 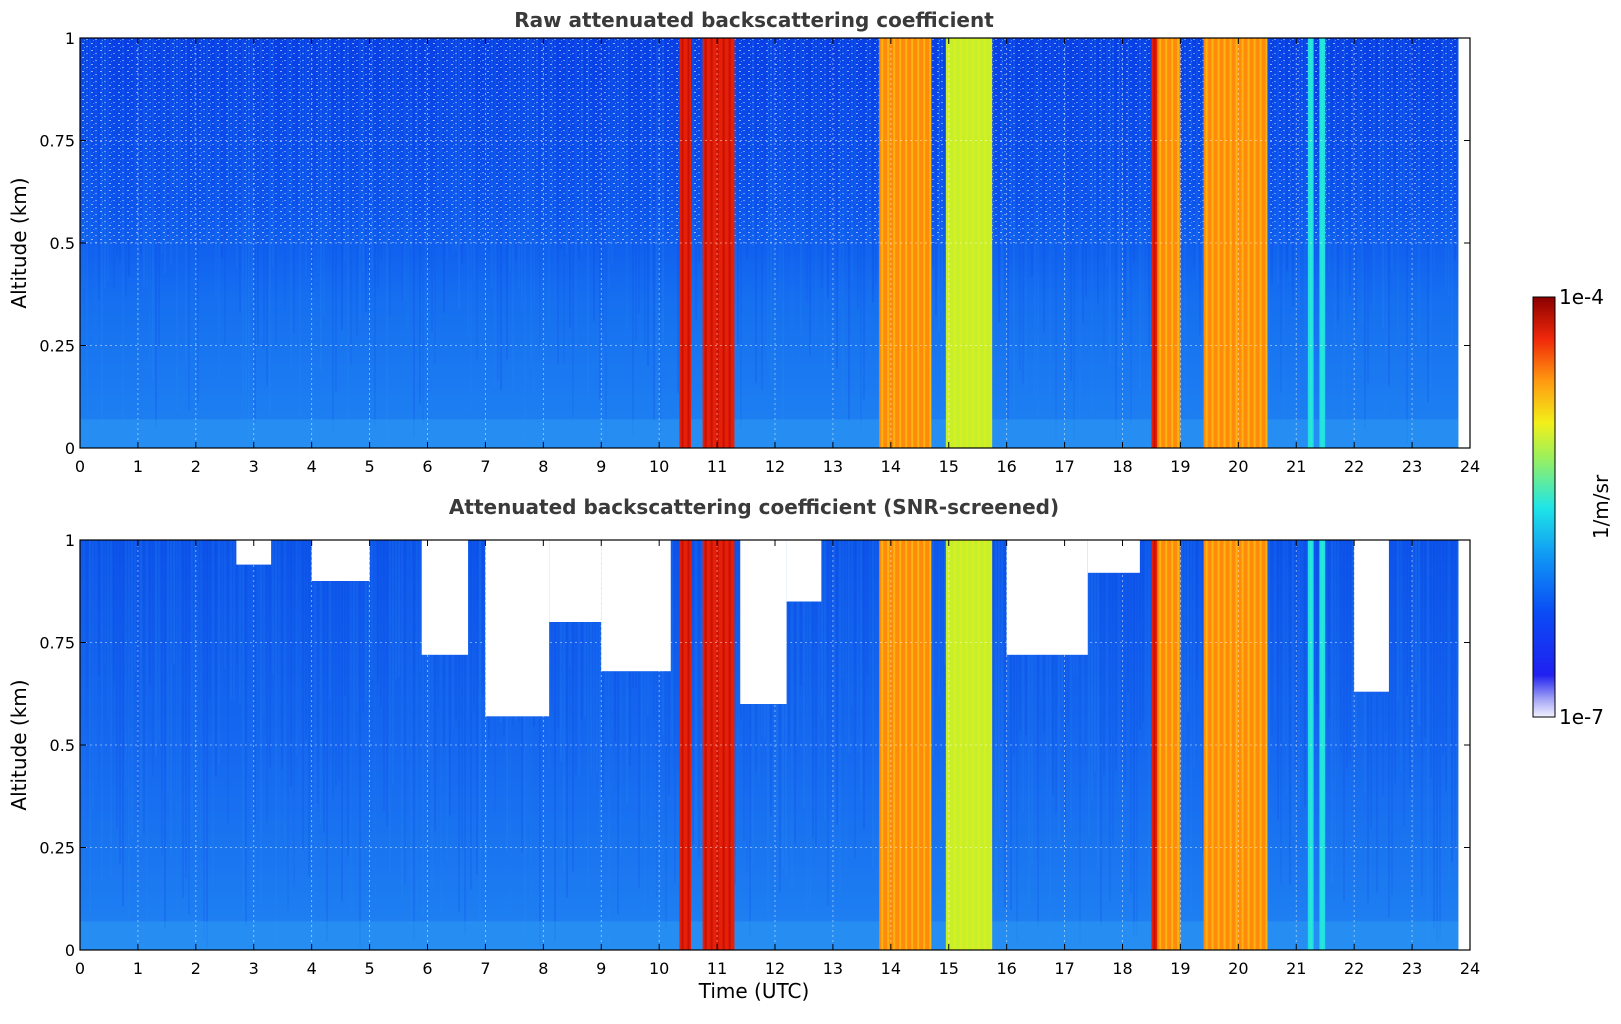 What do you see at coordinates (427, 968) in the screenshot?
I see `x-tick-label: 6` at bounding box center [427, 968].